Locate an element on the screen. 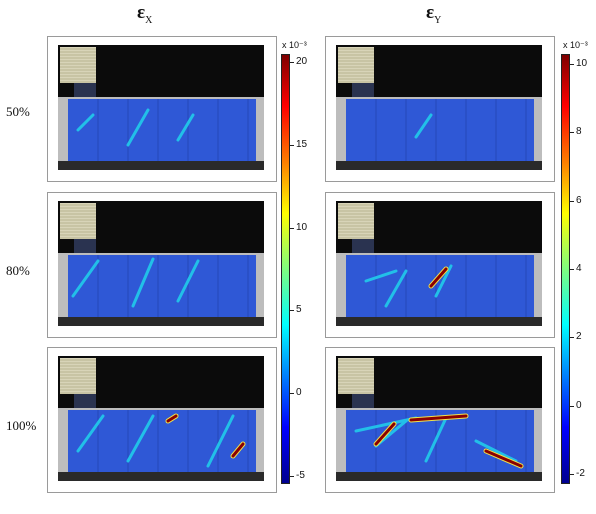  colorbar-ey is located at coordinates (565, 269).